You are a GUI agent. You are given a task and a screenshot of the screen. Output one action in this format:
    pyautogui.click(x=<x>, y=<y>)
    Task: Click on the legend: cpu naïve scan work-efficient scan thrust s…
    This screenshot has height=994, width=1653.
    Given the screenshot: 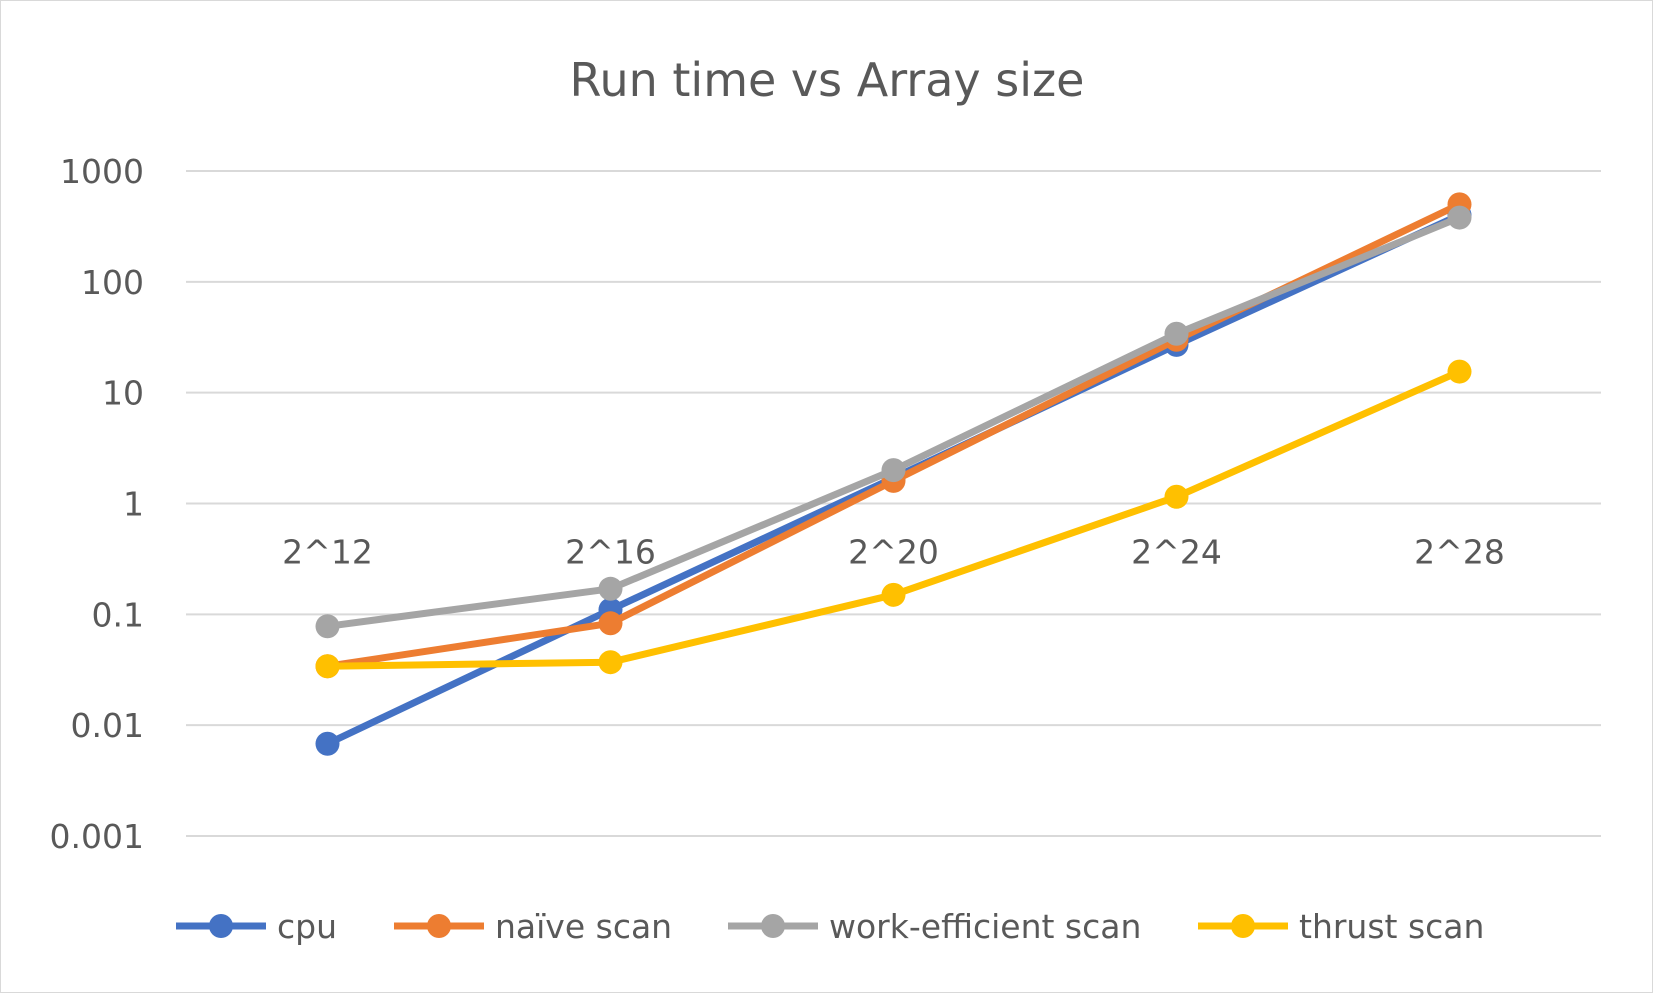 What is the action you would take?
    pyautogui.click(x=830, y=926)
    